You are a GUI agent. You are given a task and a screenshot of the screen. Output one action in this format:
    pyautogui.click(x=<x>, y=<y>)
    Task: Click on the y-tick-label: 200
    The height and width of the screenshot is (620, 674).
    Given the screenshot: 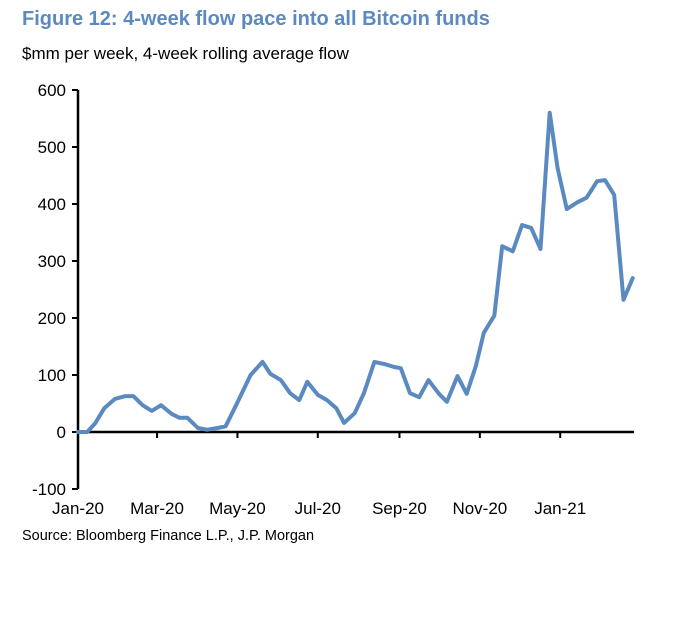 What is the action you would take?
    pyautogui.click(x=52, y=318)
    